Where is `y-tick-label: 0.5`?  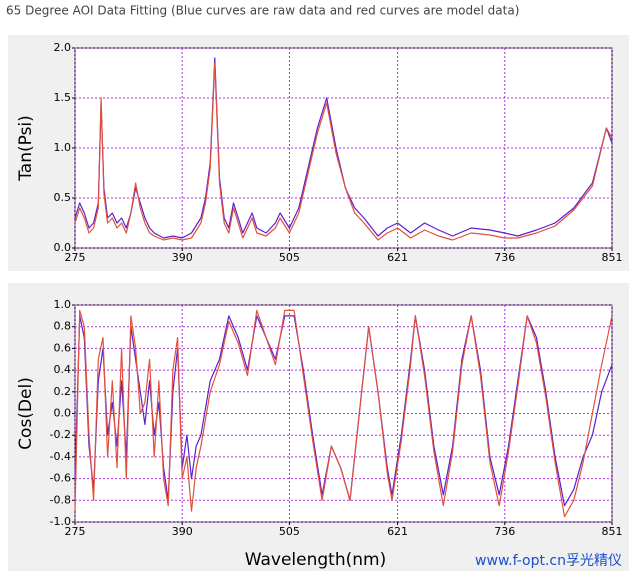
y-tick-label: 0.5 is located at coordinates (63, 197).